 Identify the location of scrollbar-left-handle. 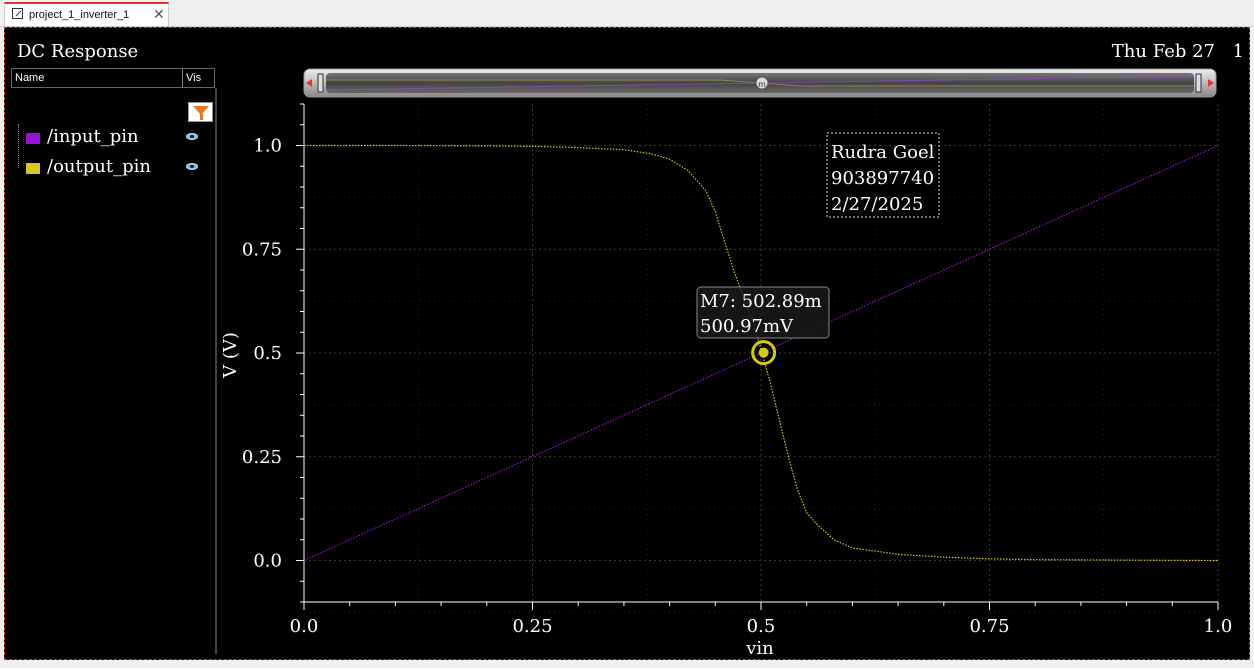
(320, 83).